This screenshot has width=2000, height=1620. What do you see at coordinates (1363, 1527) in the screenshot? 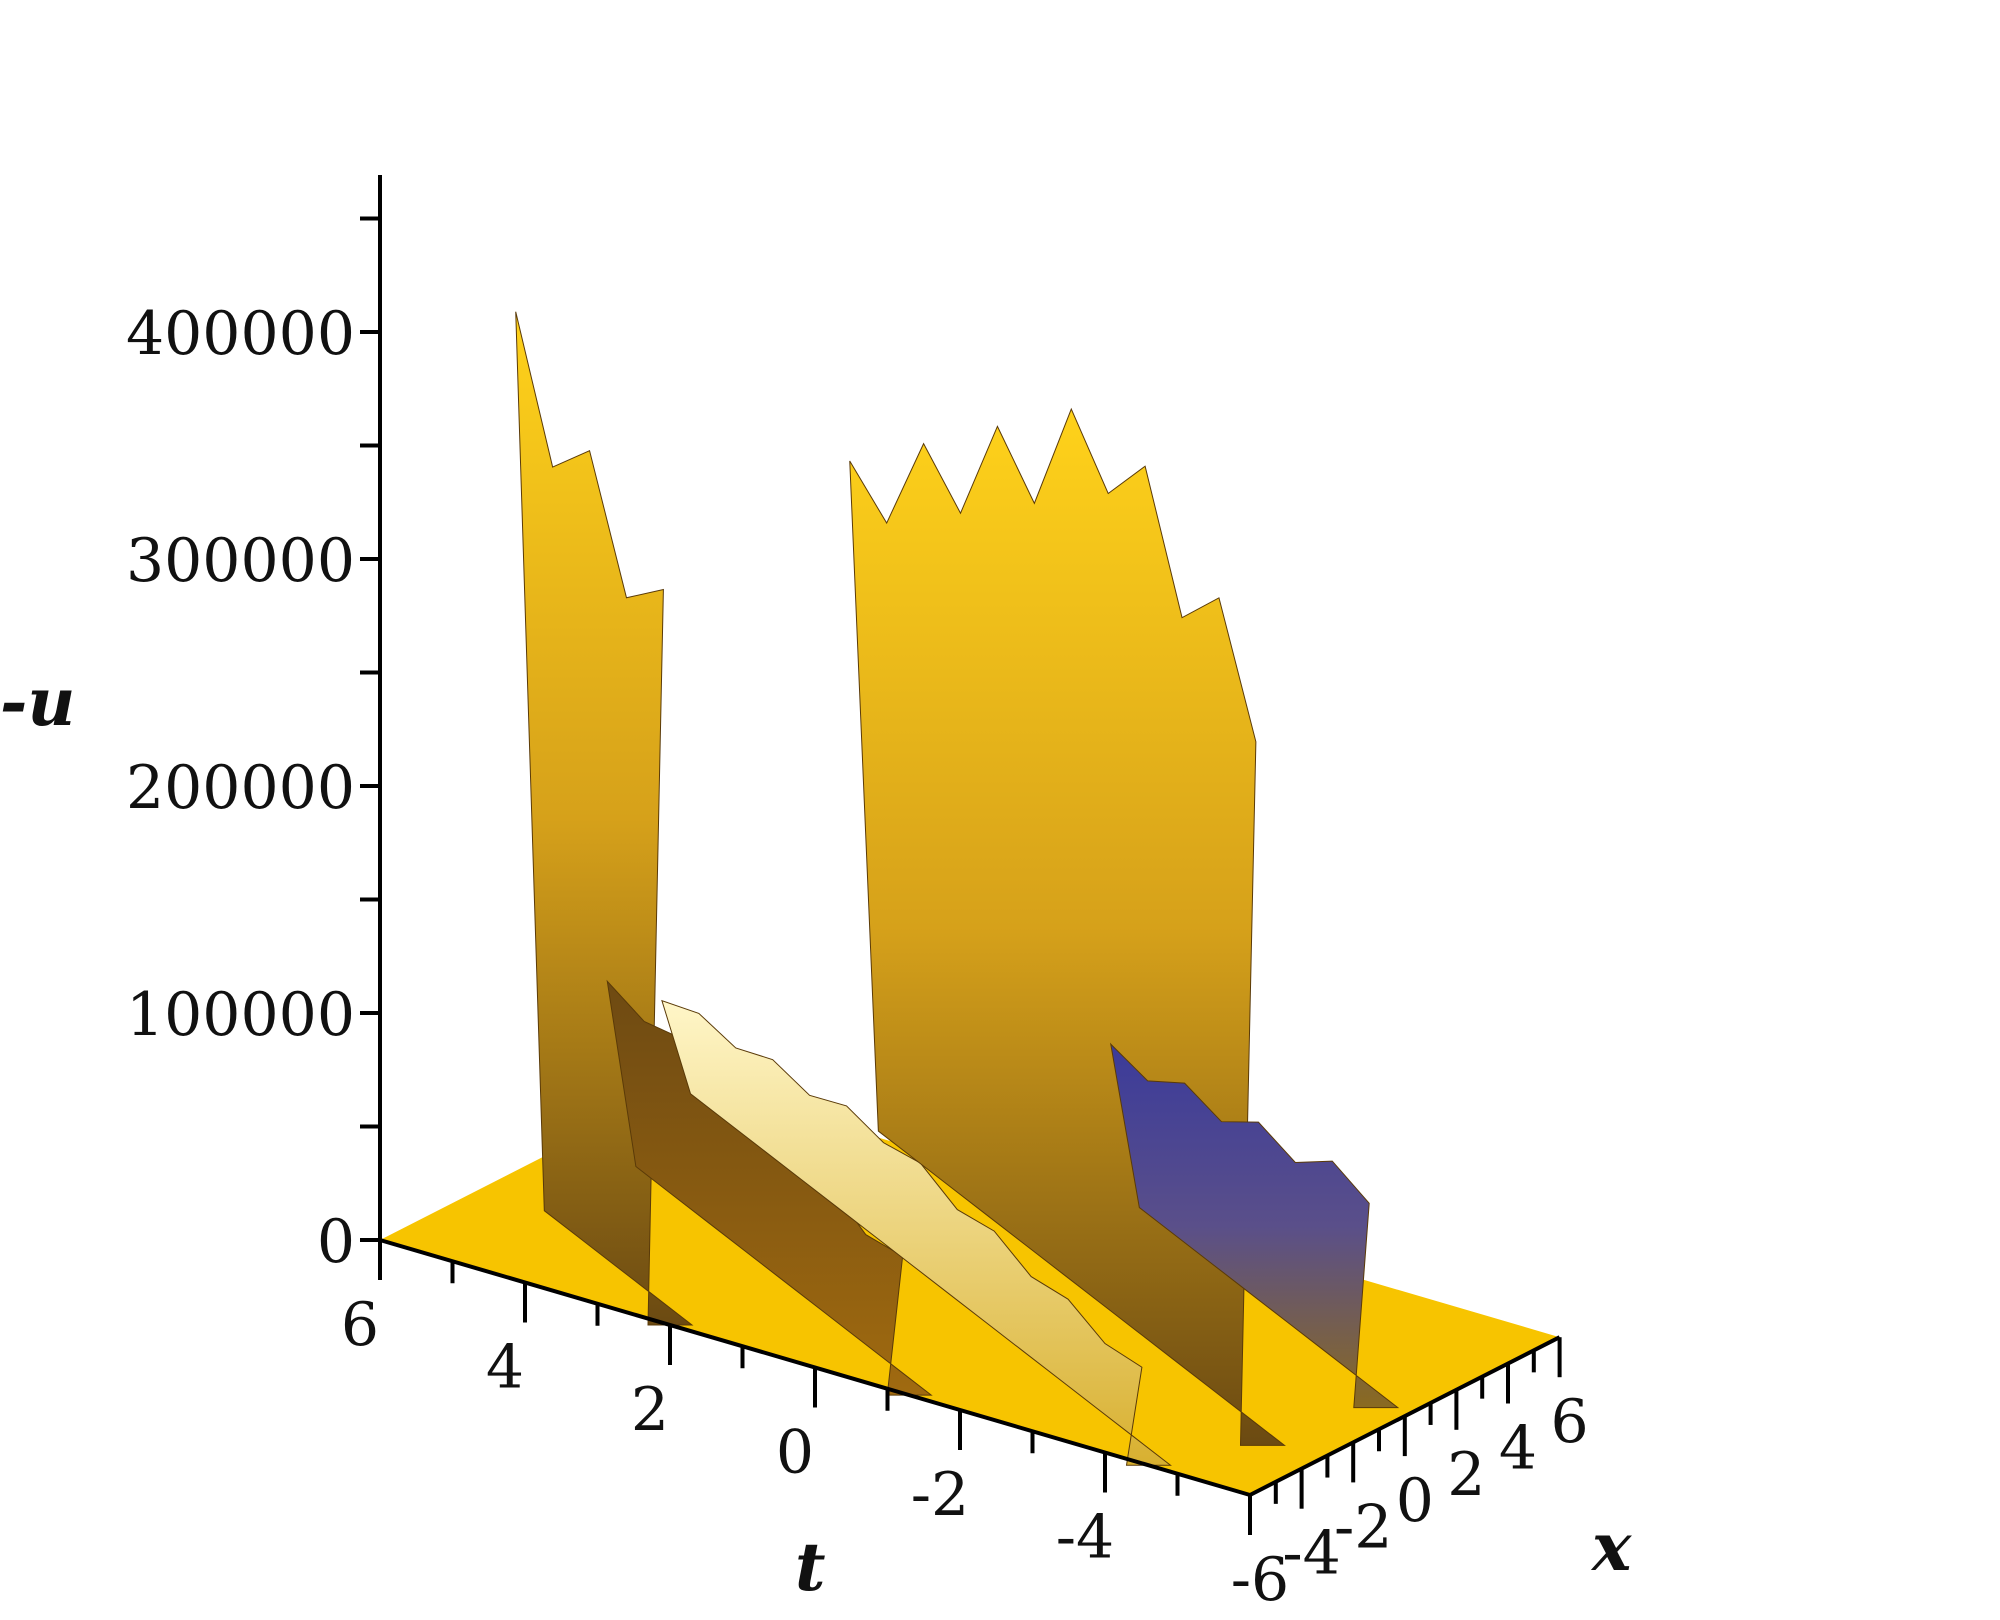
I see `x-tick-label-2: -2` at bounding box center [1363, 1527].